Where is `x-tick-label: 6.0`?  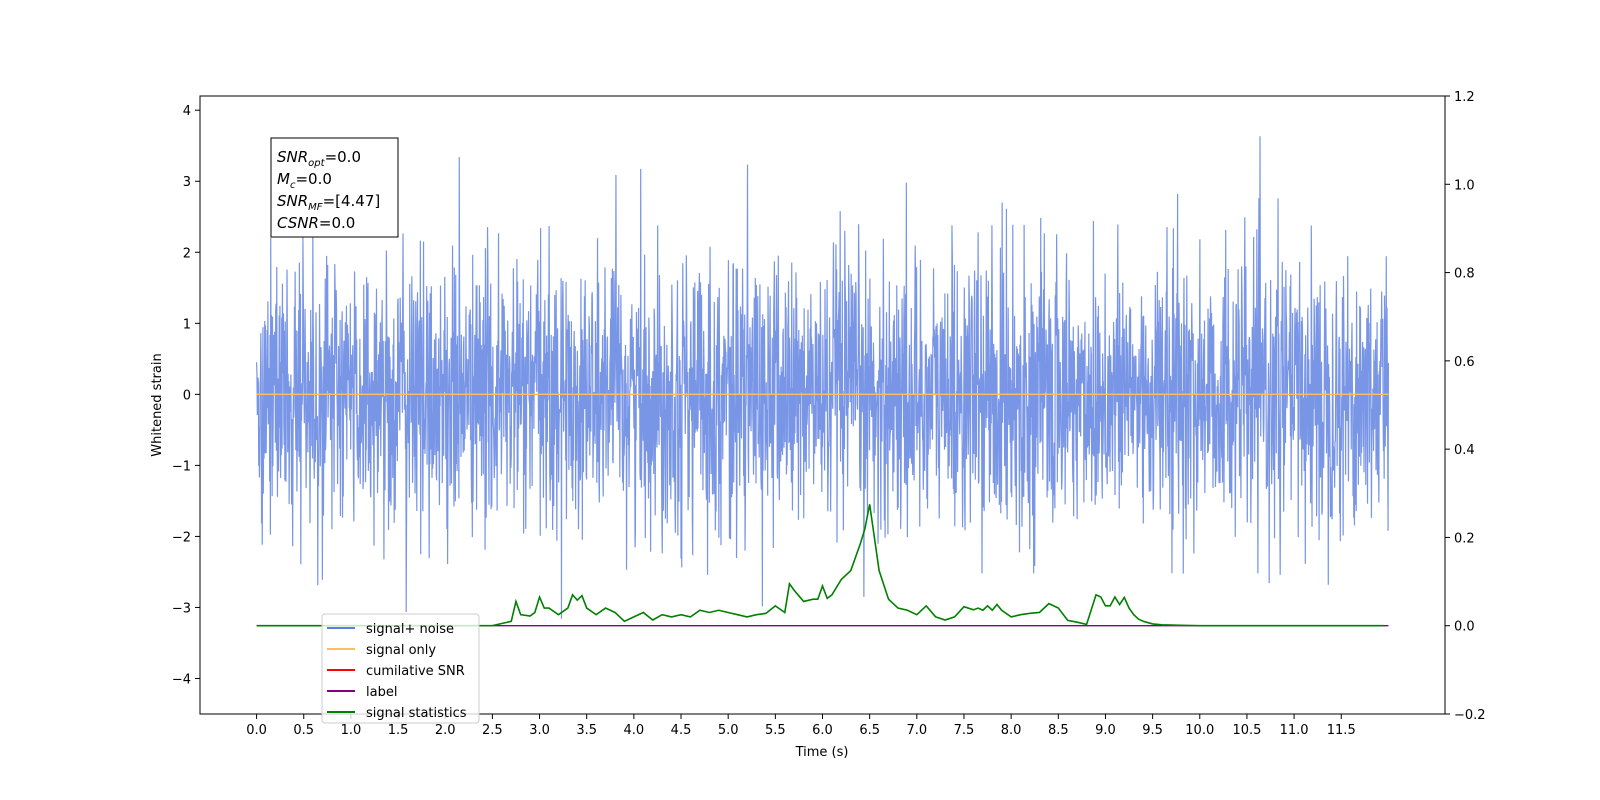
x-tick-label: 6.0 is located at coordinates (822, 730).